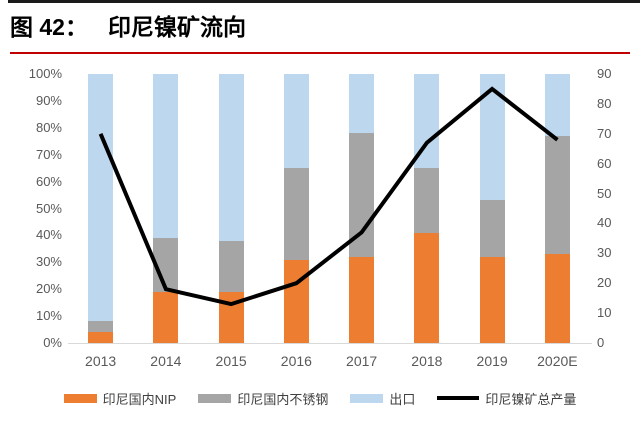 The height and width of the screenshot is (423, 640). What do you see at coordinates (48, 100) in the screenshot?
I see `left-axis-tick-label: 90%` at bounding box center [48, 100].